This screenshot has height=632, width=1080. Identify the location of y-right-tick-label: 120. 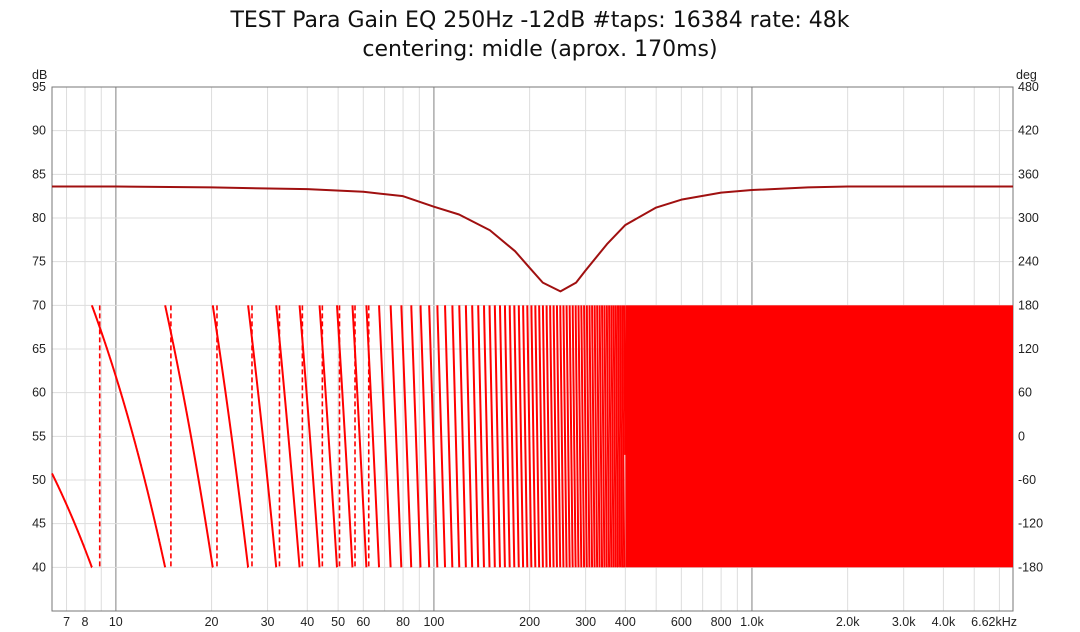
(1028, 349).